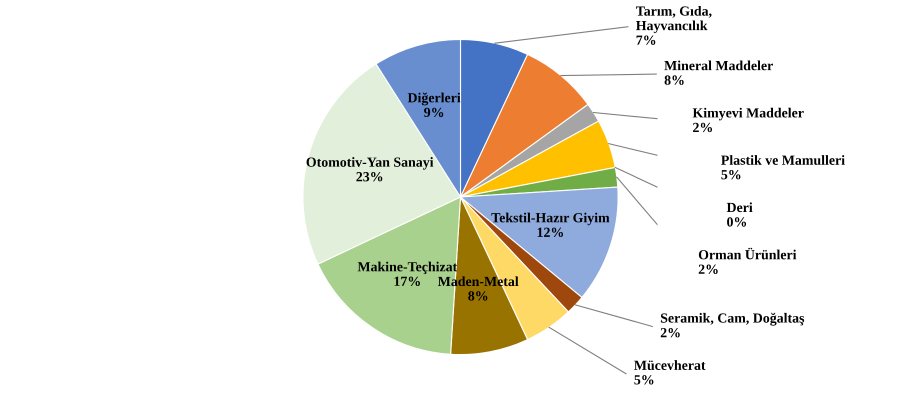 The width and height of the screenshot is (921, 394). What do you see at coordinates (434, 113) in the screenshot?
I see `data-label: 9%` at bounding box center [434, 113].